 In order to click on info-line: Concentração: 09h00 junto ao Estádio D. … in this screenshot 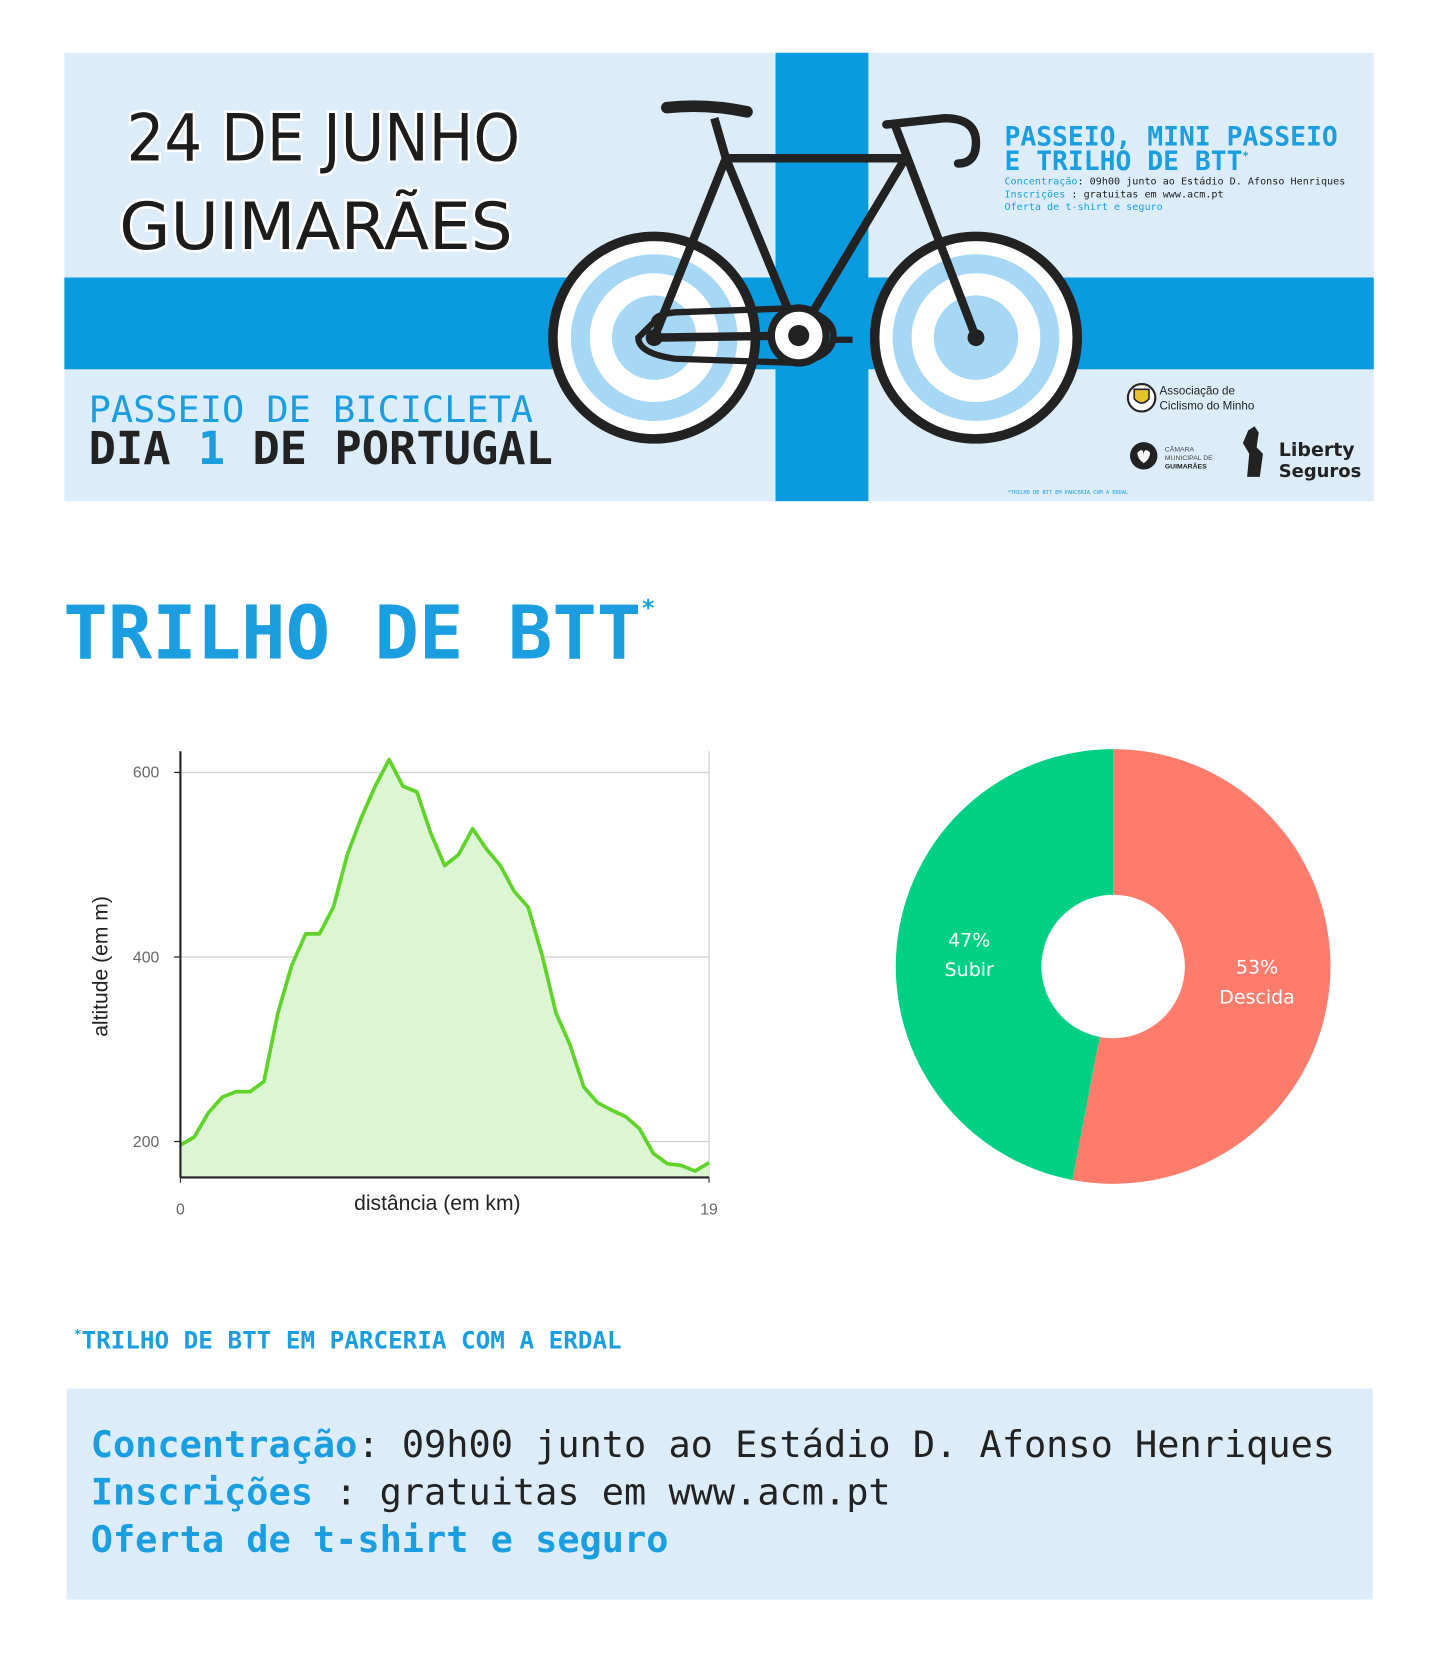, I will do `click(713, 1444)`.